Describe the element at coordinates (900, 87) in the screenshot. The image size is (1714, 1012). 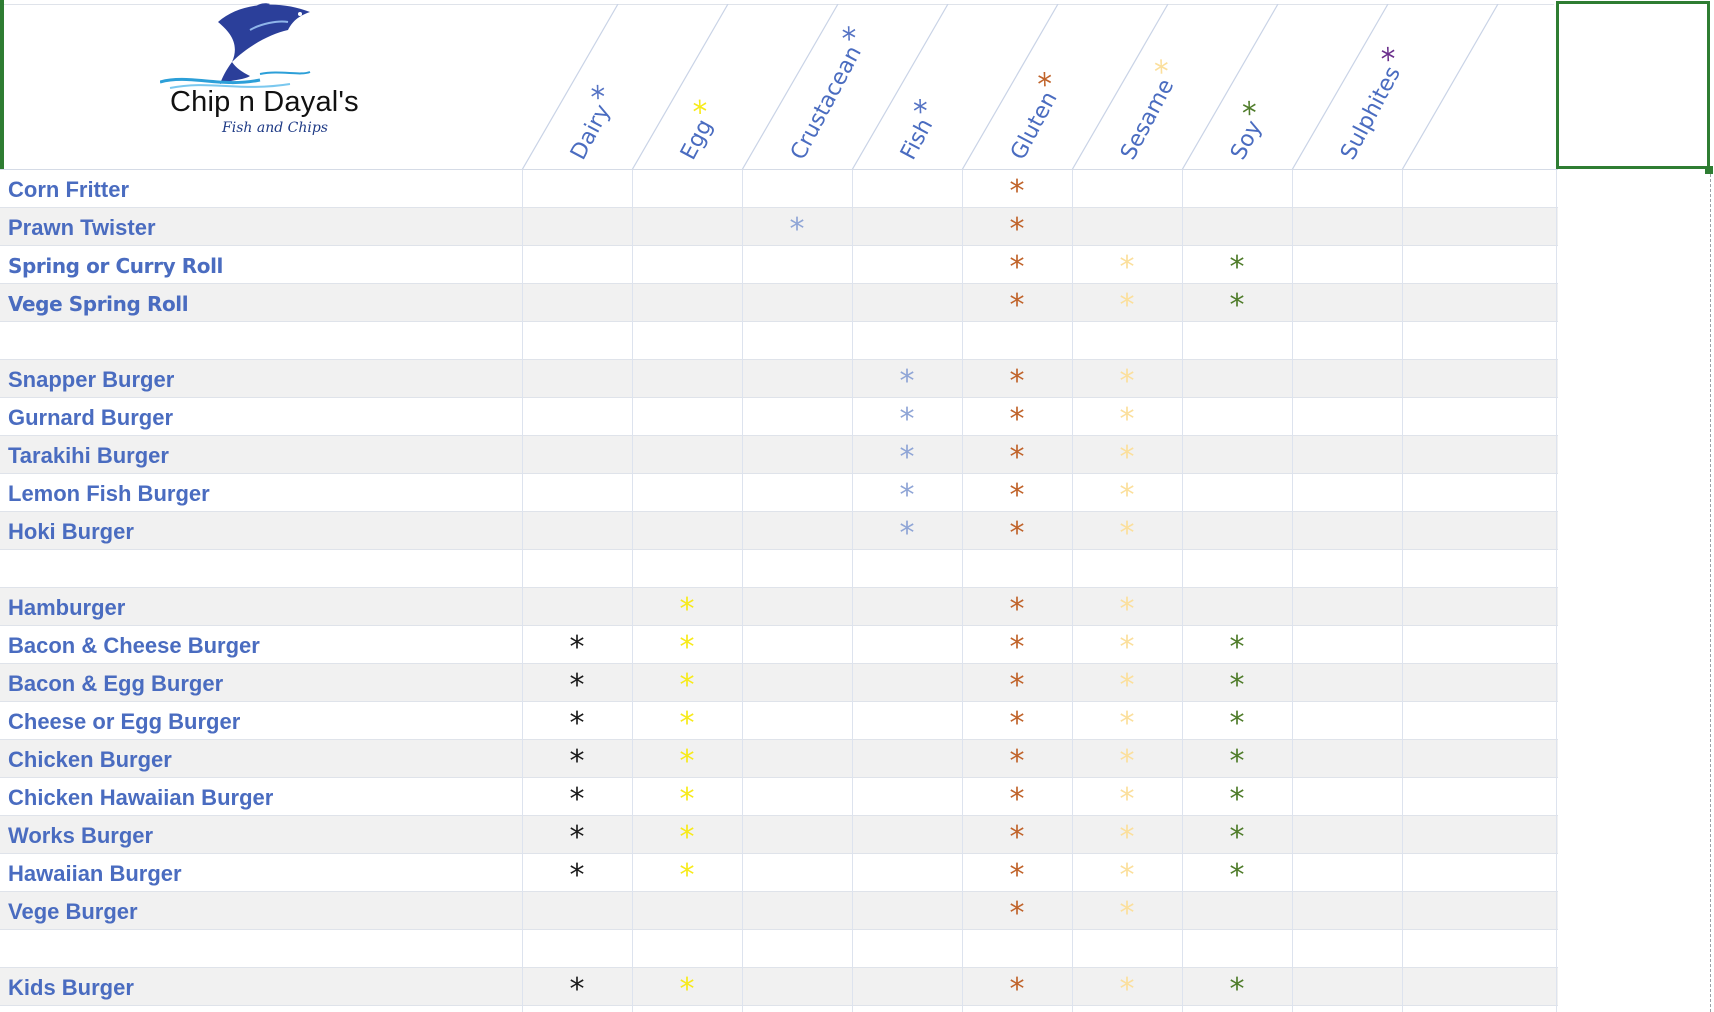
I see `header-divider-fish` at that location.